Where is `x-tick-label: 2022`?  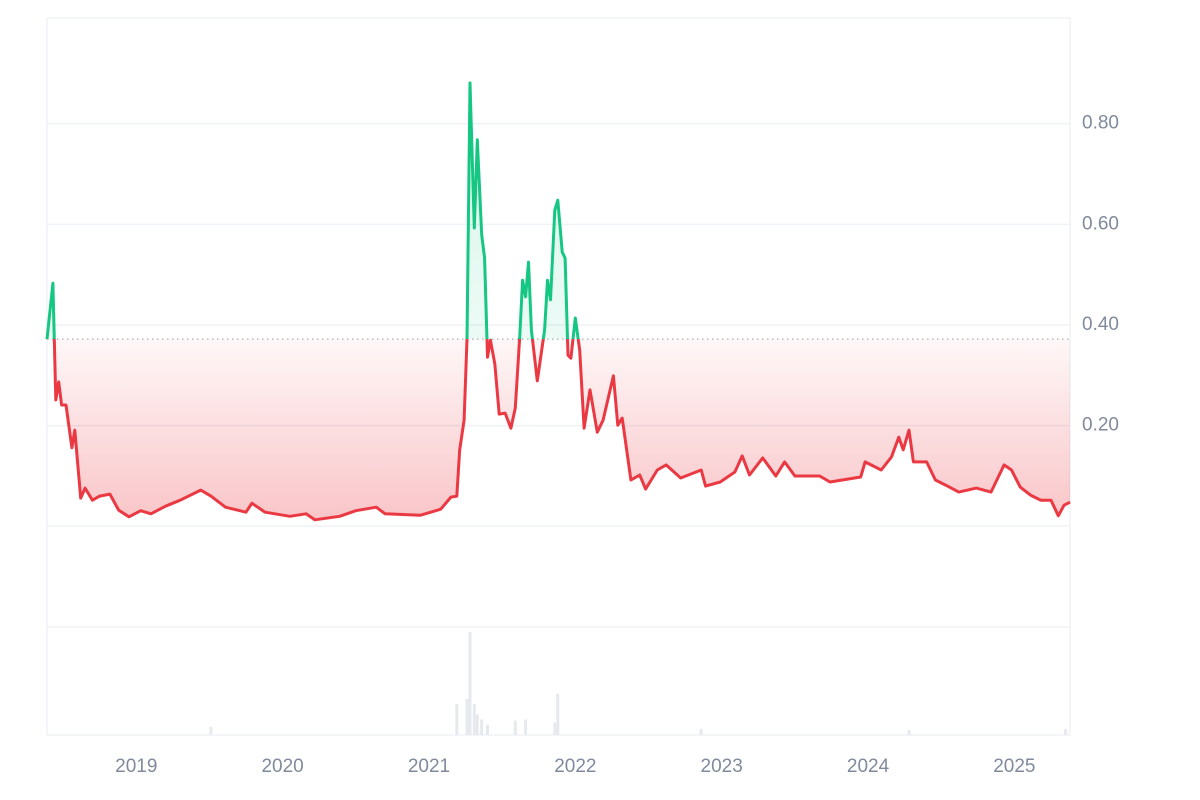
x-tick-label: 2022 is located at coordinates (575, 766).